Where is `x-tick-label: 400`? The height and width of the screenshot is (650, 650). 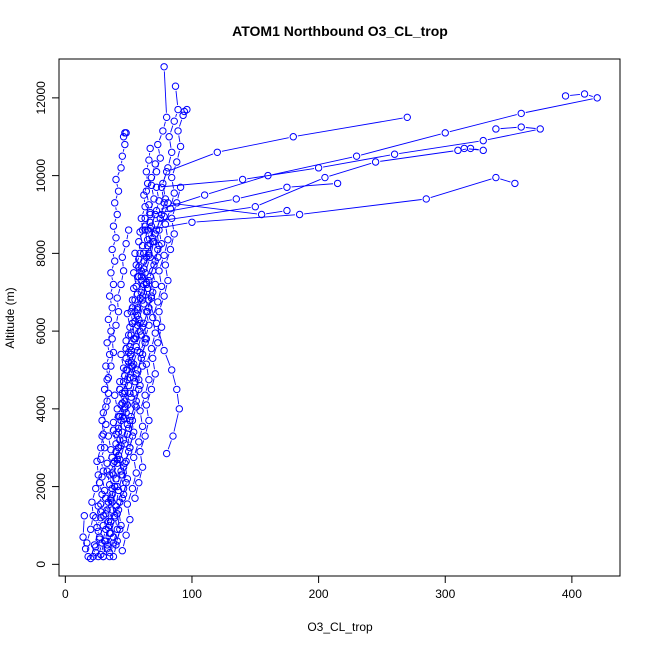
x-tick-label: 400 is located at coordinates (572, 594).